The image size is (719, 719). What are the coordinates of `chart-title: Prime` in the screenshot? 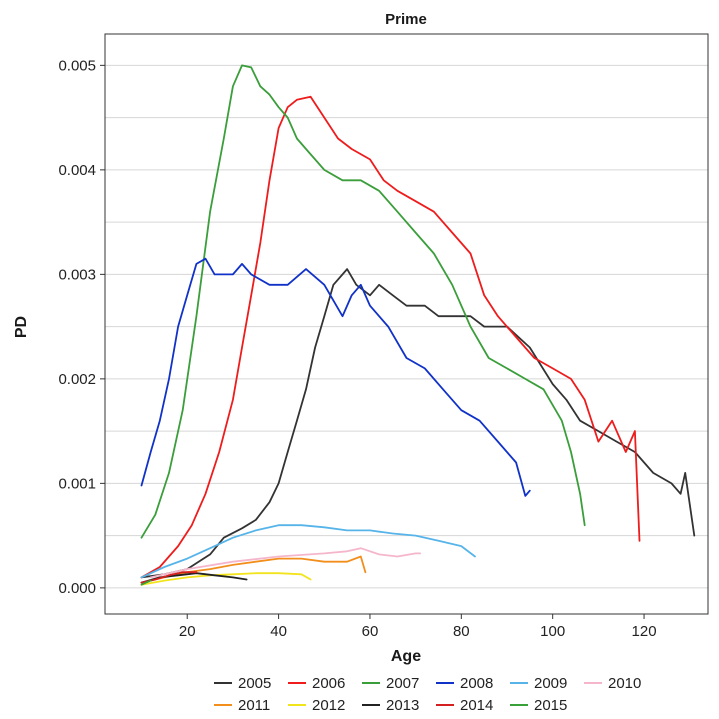 It's located at (406, 19).